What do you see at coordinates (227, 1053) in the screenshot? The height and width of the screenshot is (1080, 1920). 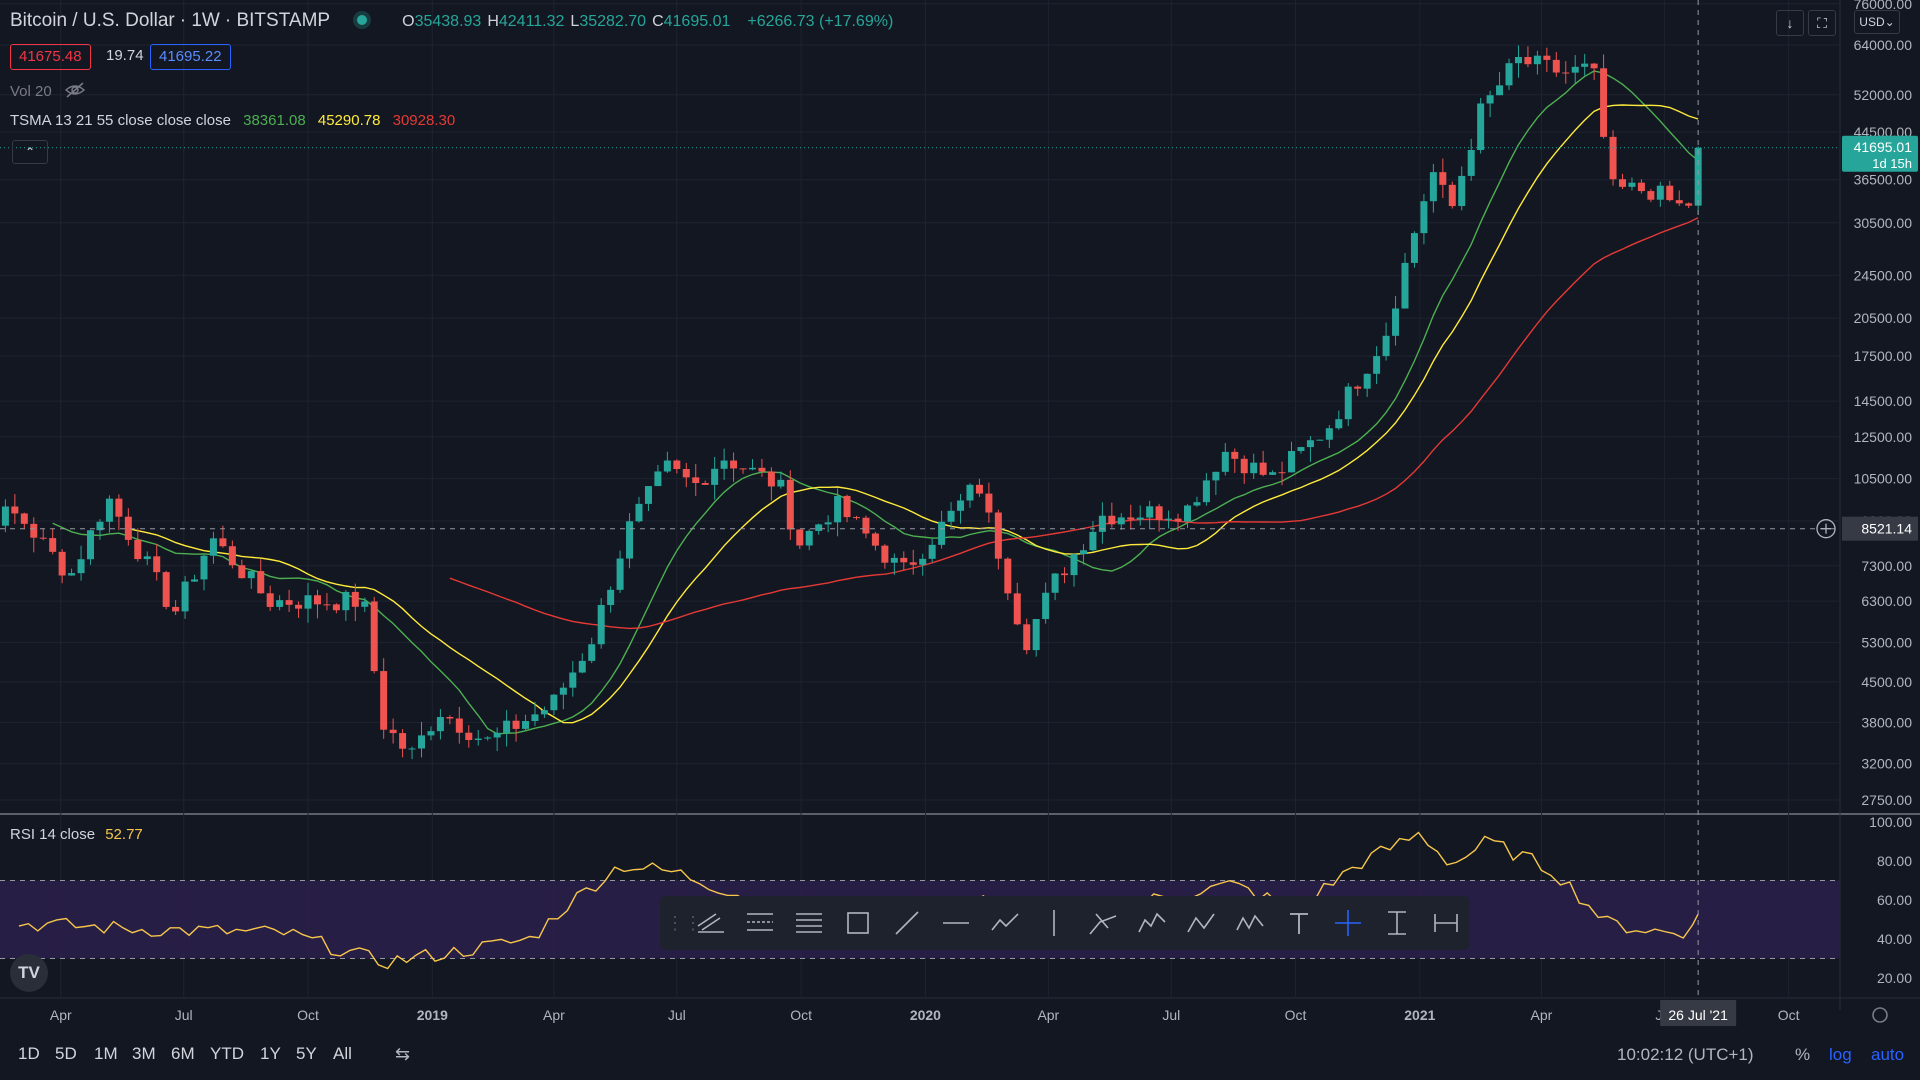 I see `timeframe-ytd: YTD` at bounding box center [227, 1053].